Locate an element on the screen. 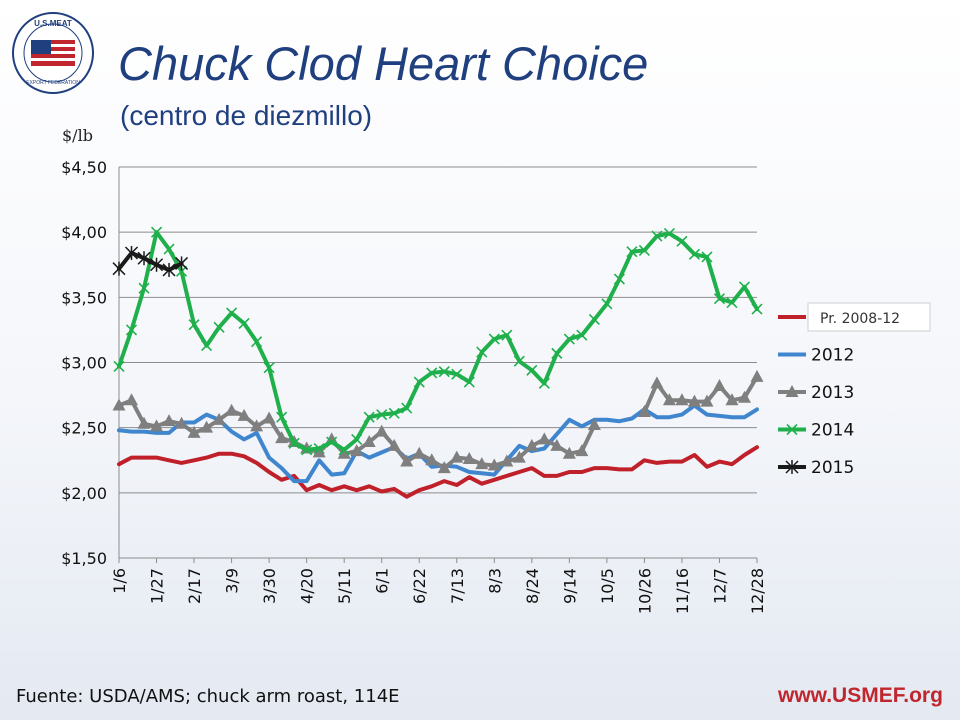  legend-label: 2014 is located at coordinates (832, 431).